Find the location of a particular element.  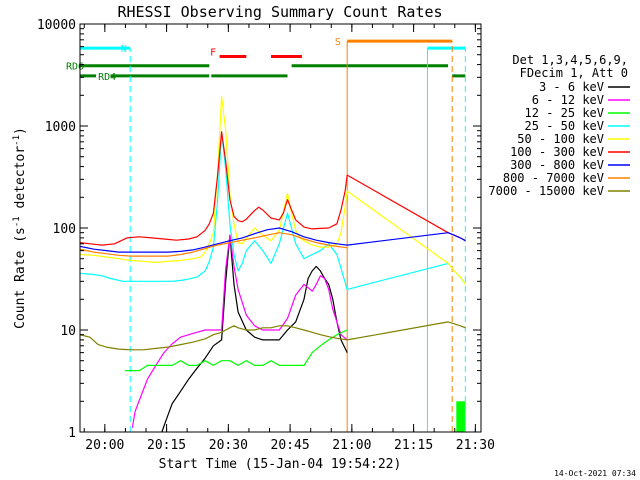

legend-entry-label: 25 - 50 keV is located at coordinates (564, 126).